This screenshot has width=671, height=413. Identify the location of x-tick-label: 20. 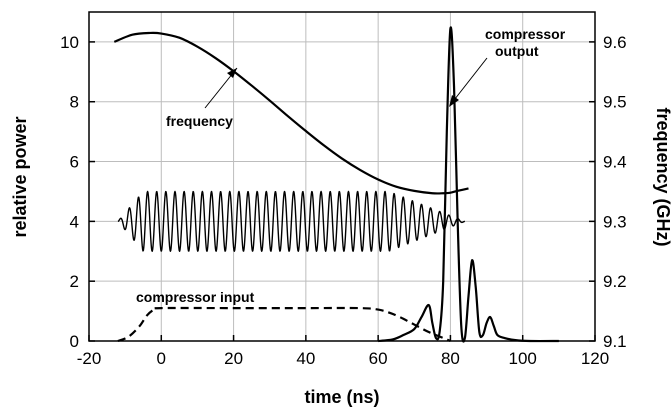
(233, 358).